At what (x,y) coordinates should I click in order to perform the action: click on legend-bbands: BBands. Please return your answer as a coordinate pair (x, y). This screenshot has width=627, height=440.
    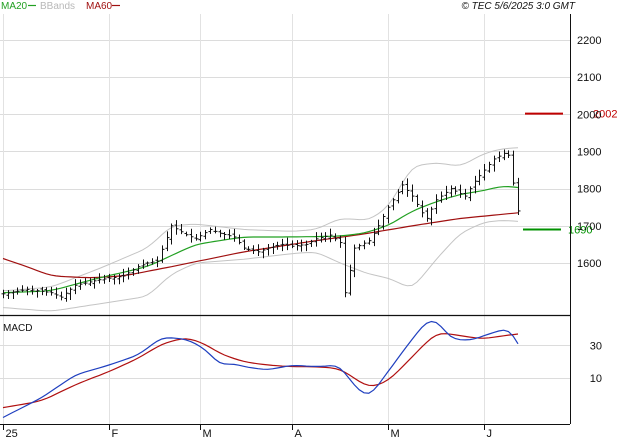
    Looking at the image, I should click on (57, 6).